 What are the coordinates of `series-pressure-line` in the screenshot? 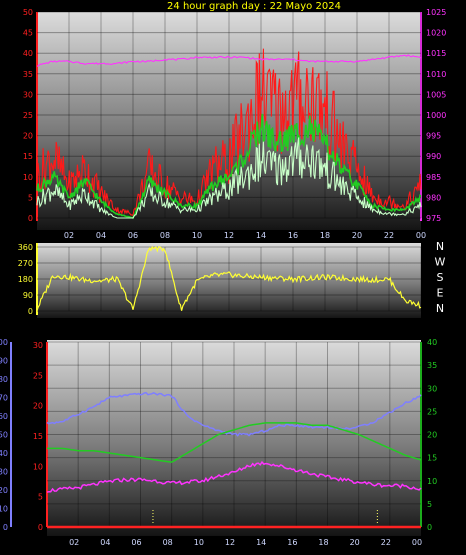 It's located at (229, 60).